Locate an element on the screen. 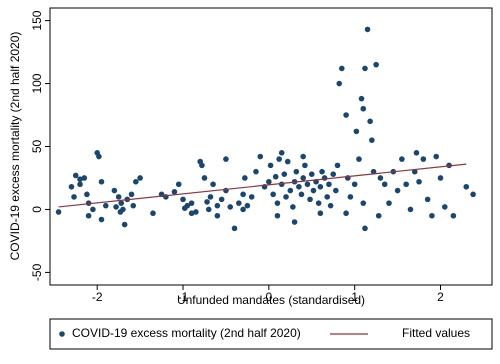  x-axis-label: Unfunded mandates (standardised) is located at coordinates (271, 300).